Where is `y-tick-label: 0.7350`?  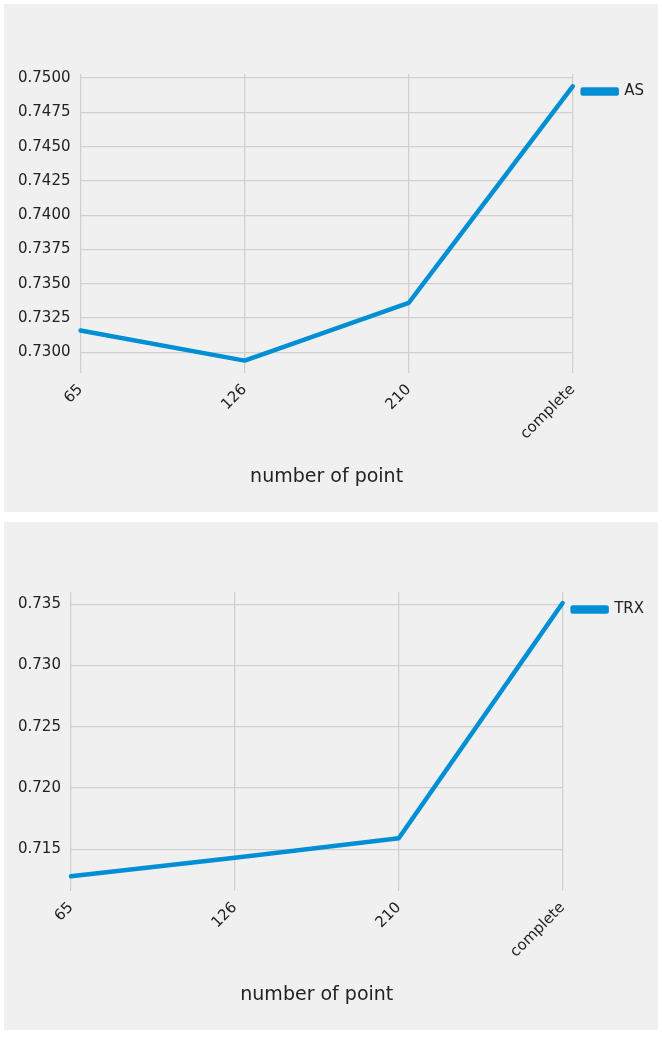 y-tick-label: 0.7350 is located at coordinates (44, 282).